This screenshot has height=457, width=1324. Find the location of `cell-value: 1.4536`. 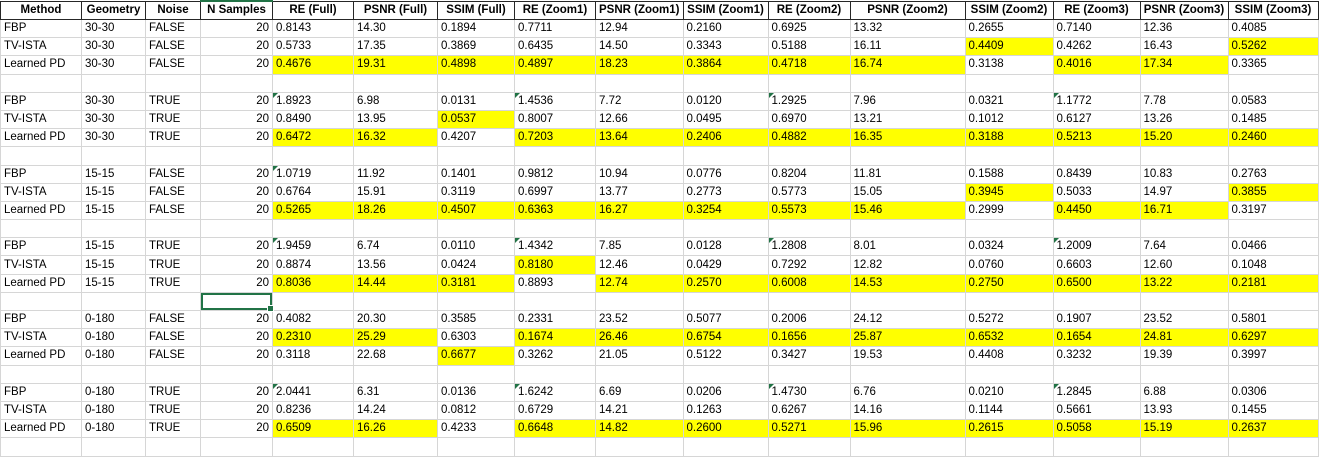

cell-value: 1.4536 is located at coordinates (555, 101).